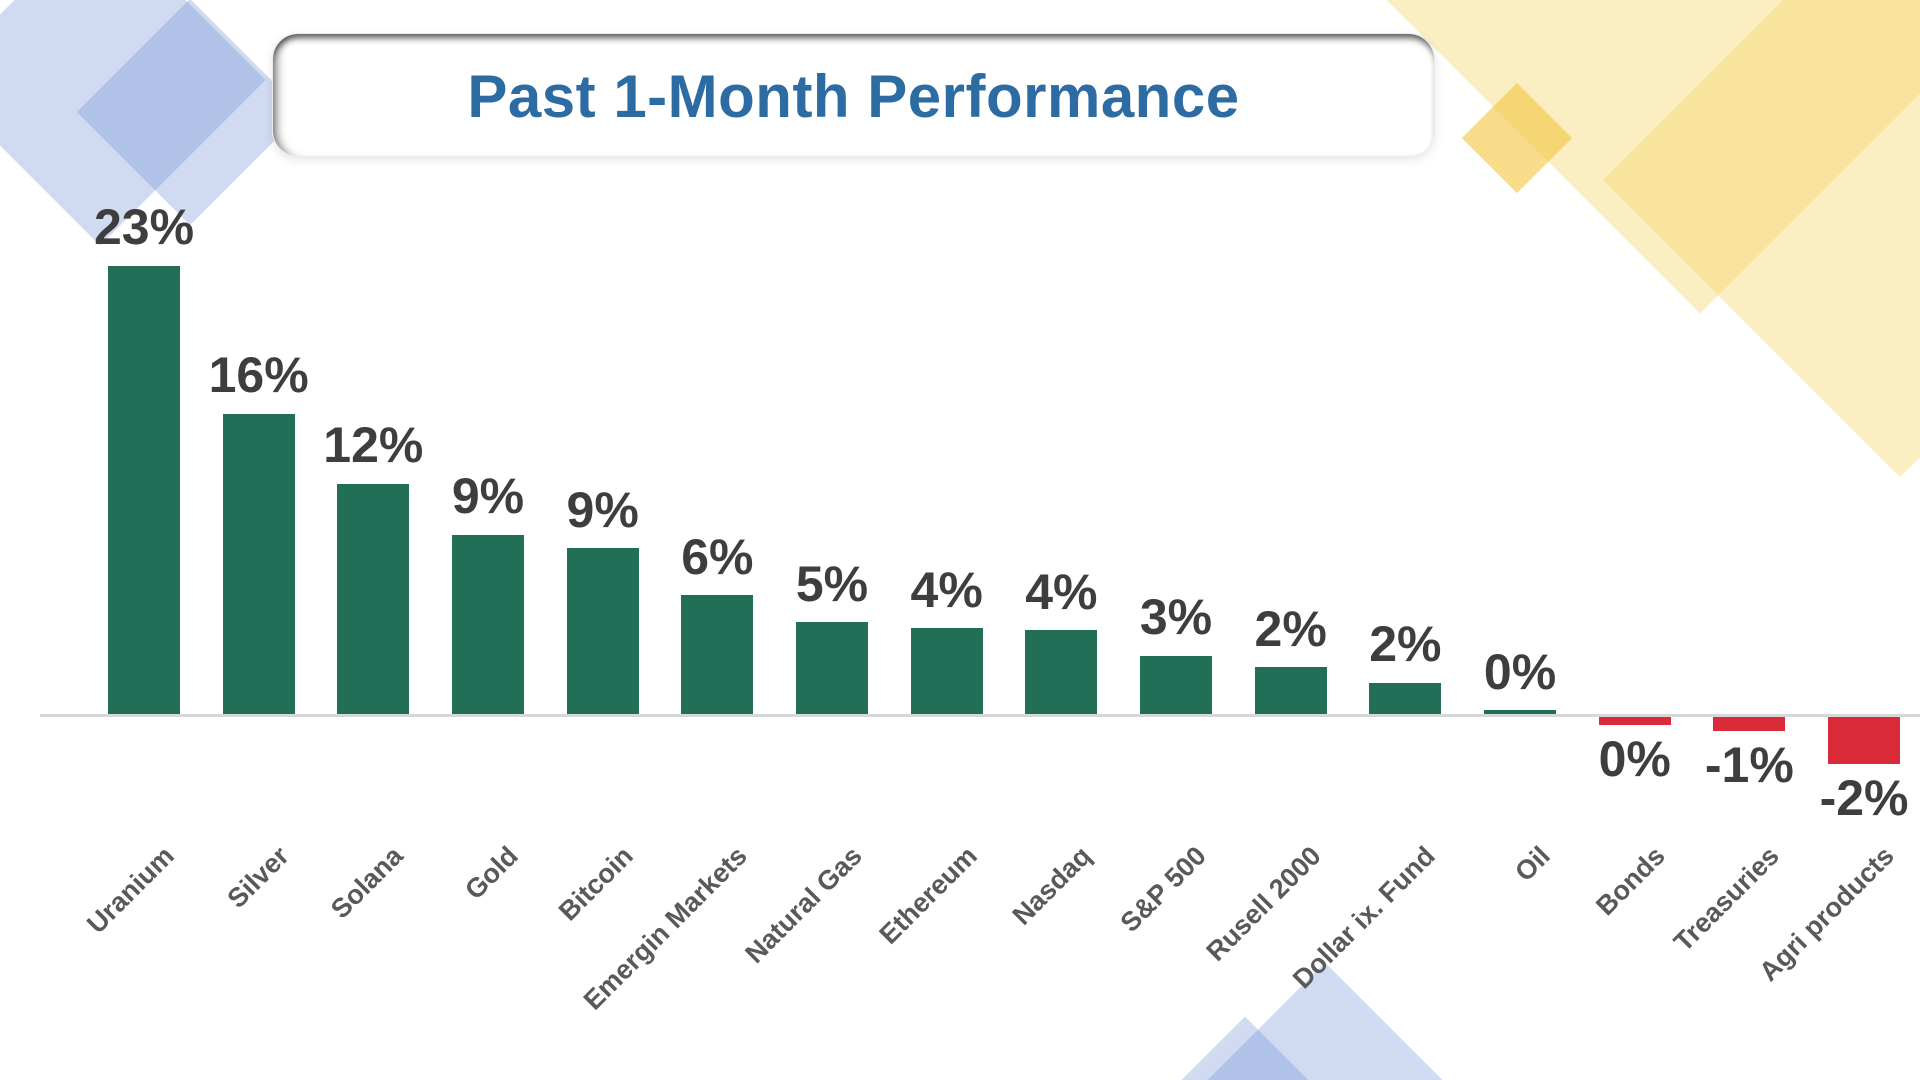 The height and width of the screenshot is (1080, 1920). Describe the element at coordinates (1176, 617) in the screenshot. I see `value-label-s-p-500: 3%` at that location.